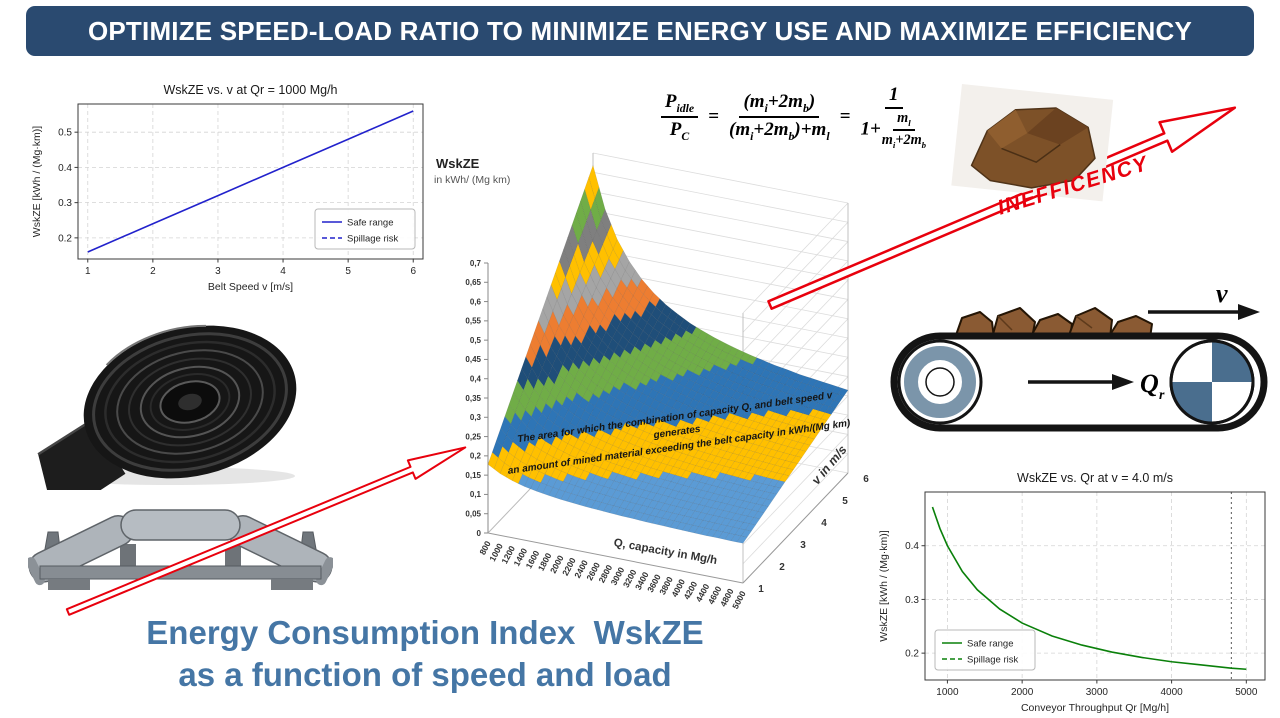 The height and width of the screenshot is (718, 1280). I want to click on conveyor-belt-outline, so click(1079, 382).